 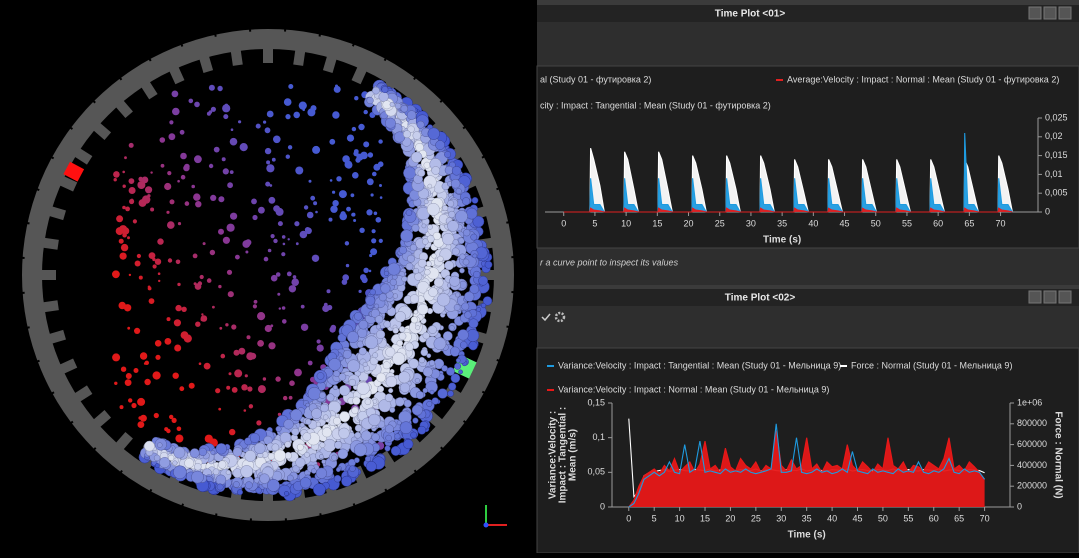 I want to click on legend-label: al (Study 01 - футировка 2), so click(x=595, y=79).